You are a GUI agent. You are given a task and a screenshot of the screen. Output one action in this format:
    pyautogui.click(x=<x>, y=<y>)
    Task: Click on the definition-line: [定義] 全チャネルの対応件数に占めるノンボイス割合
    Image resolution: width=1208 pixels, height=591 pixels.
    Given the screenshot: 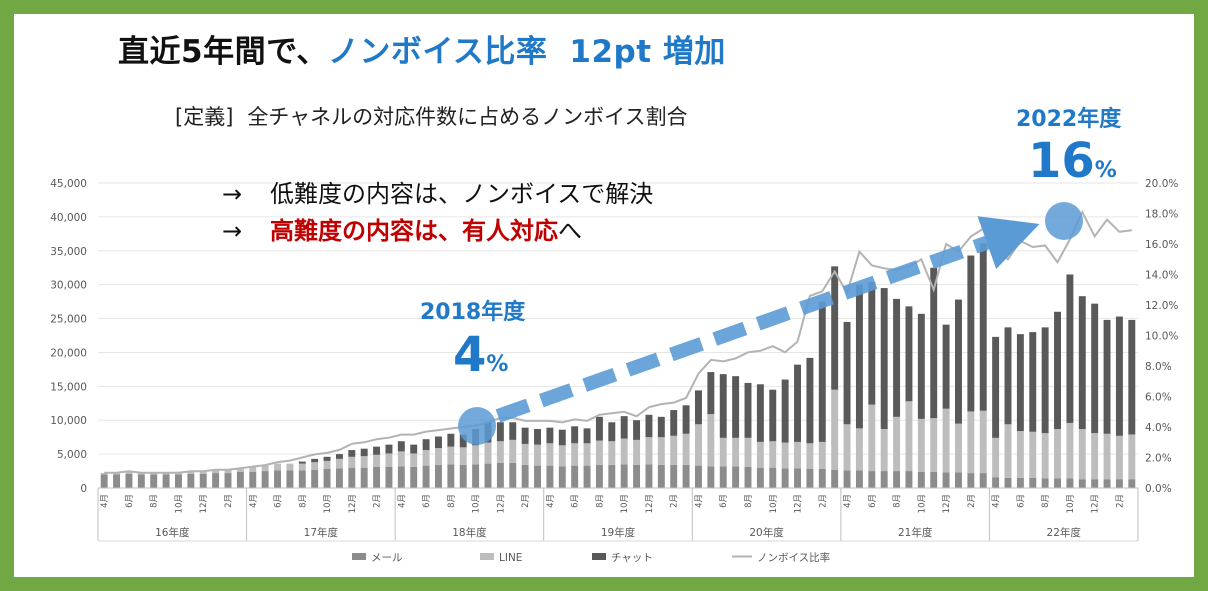 What is the action you would take?
    pyautogui.click(x=431, y=116)
    